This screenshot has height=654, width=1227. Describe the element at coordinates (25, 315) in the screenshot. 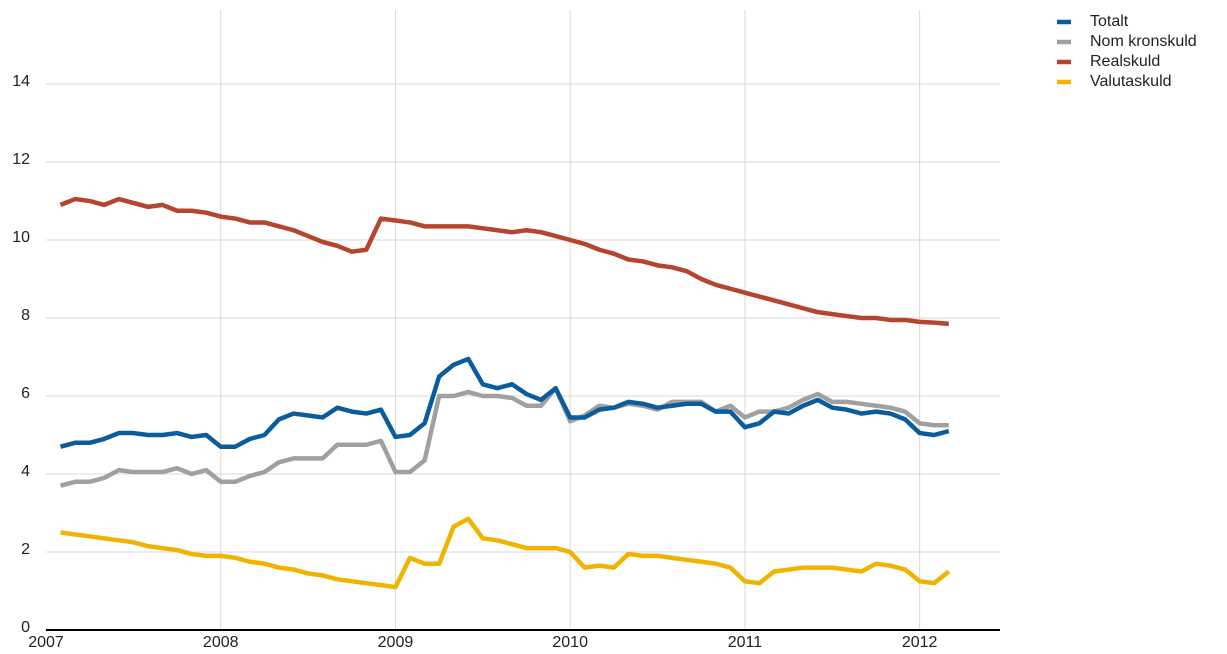

I see `y-tick-label: 8` at that location.